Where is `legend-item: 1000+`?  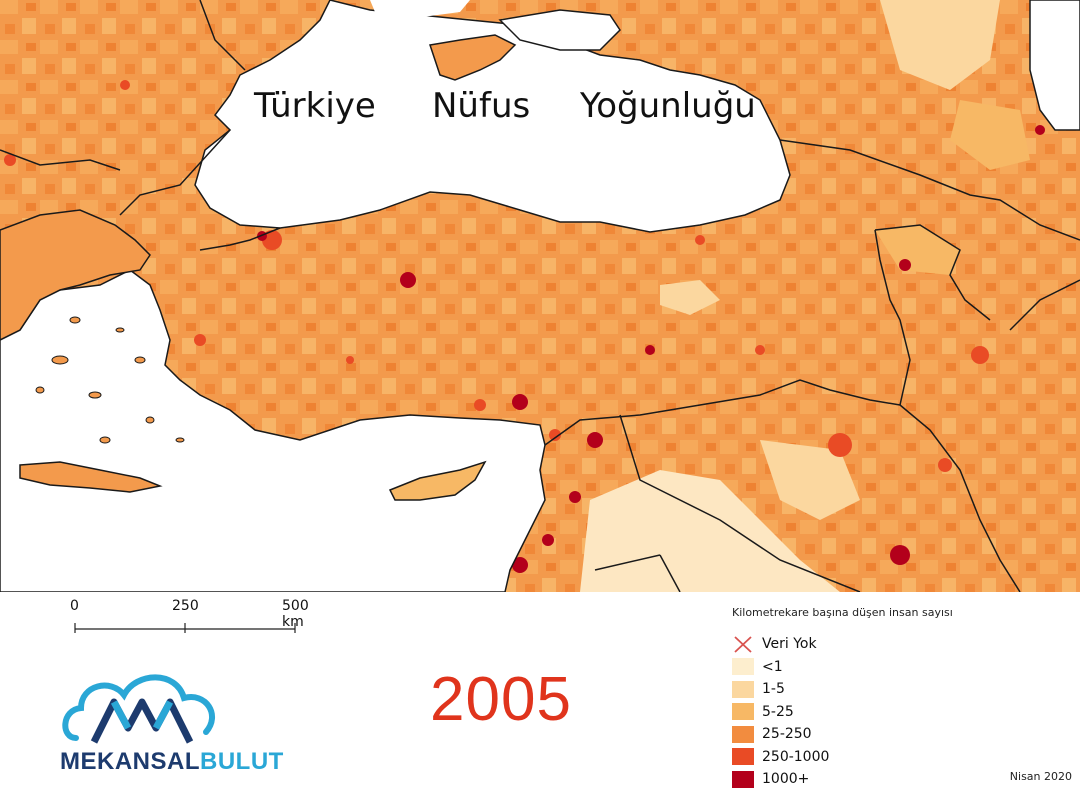 legend-item: 1000+ is located at coordinates (897, 779).